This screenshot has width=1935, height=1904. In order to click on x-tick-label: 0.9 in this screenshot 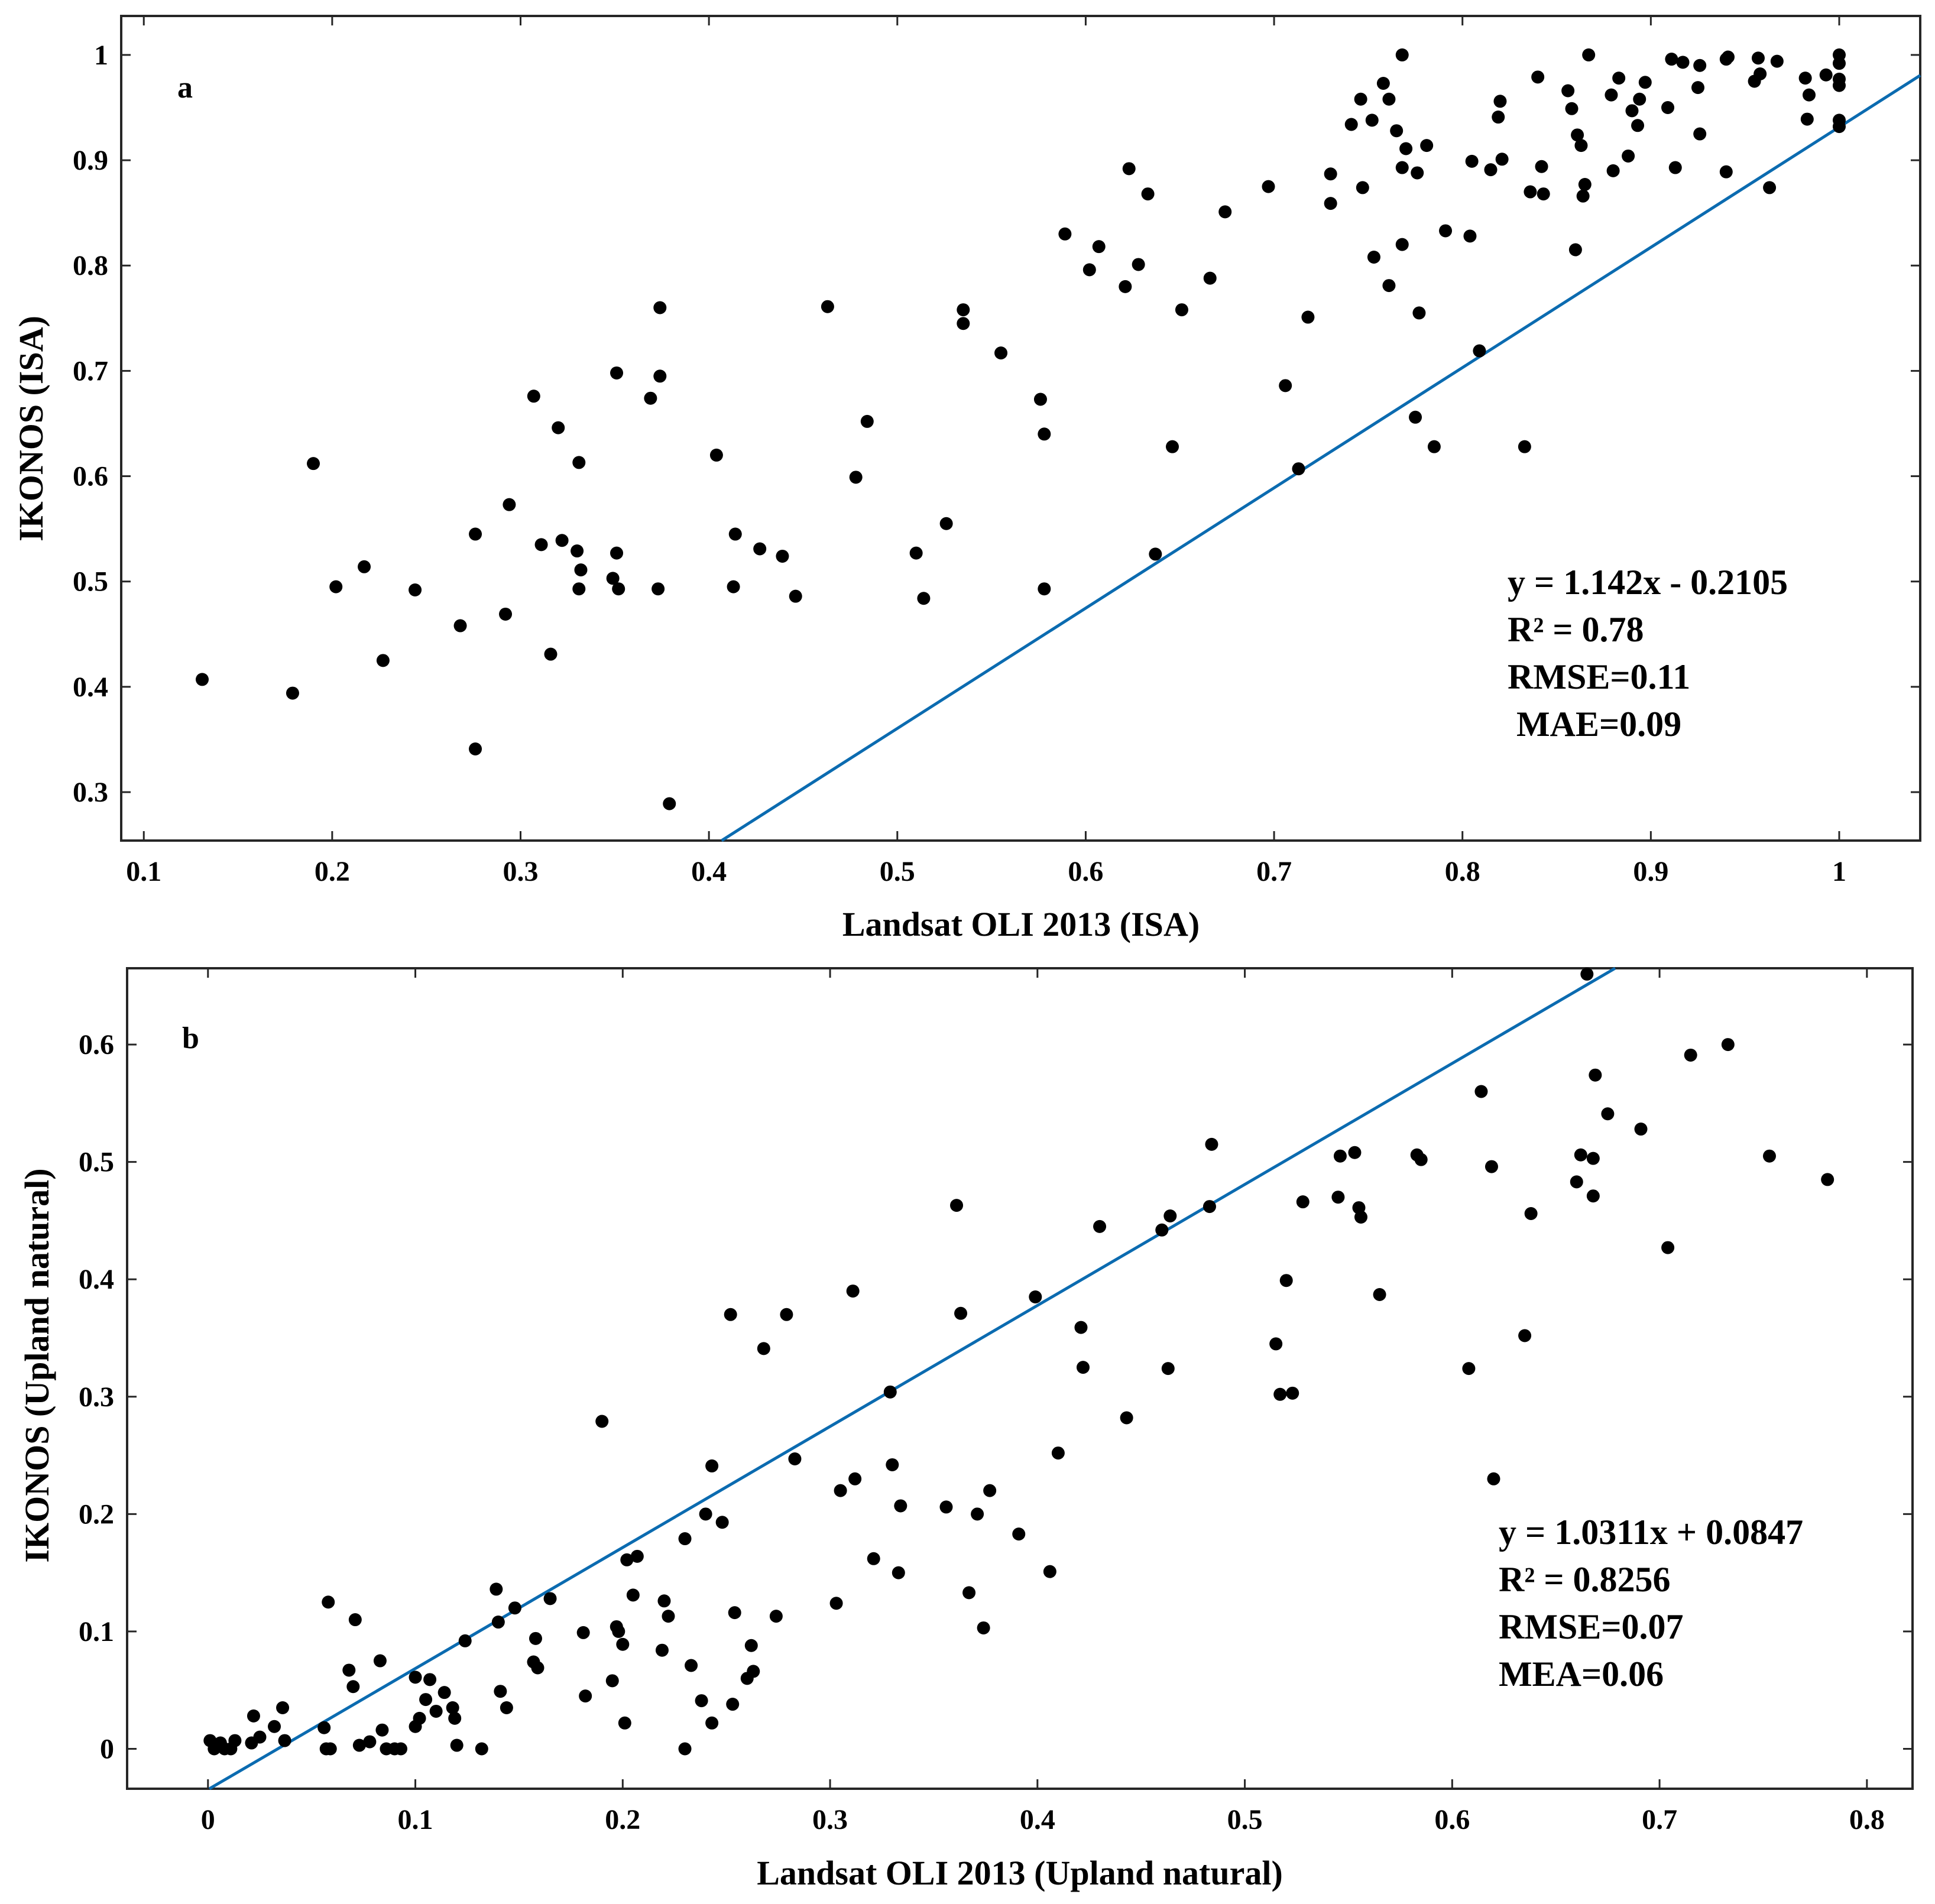, I will do `click(1651, 872)`.